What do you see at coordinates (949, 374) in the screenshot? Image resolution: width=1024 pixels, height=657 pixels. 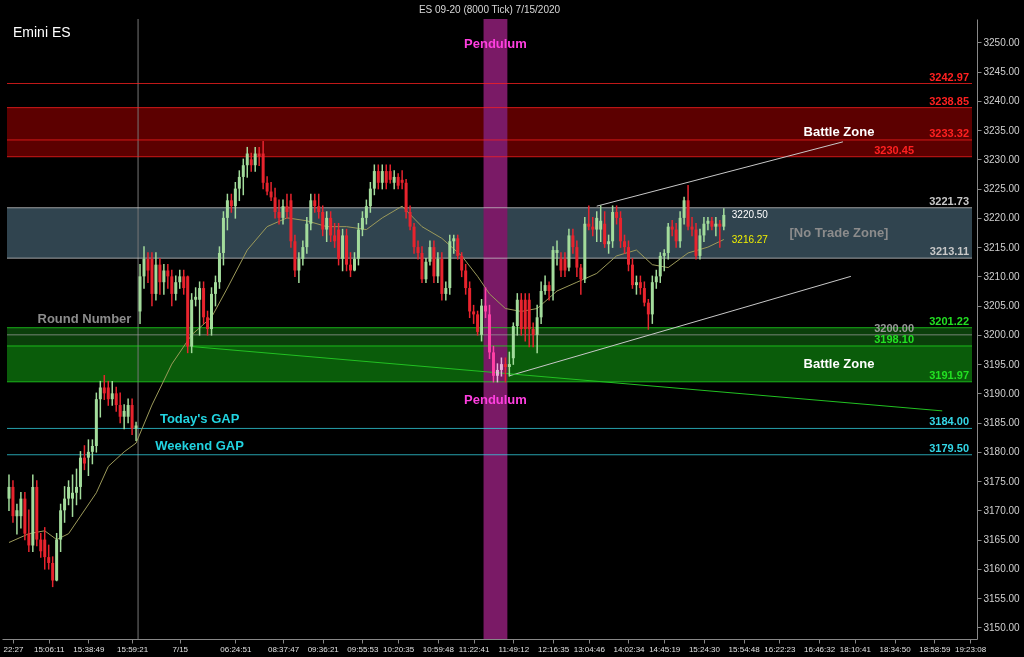 I see `ref-line-label: 3191.97` at bounding box center [949, 374].